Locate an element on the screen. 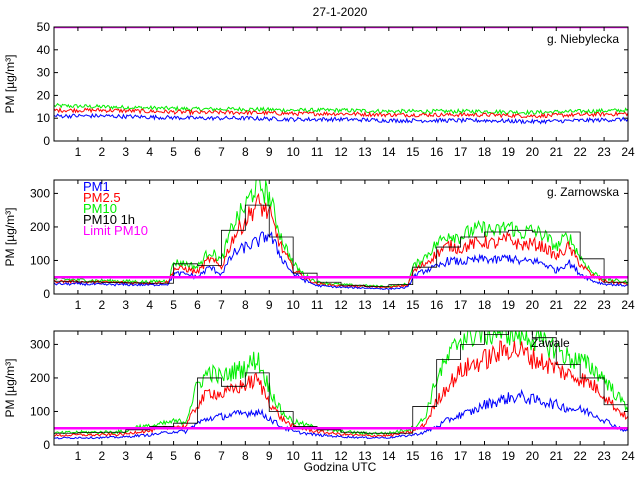  y-tick-label: 40 is located at coordinates (44, 50).